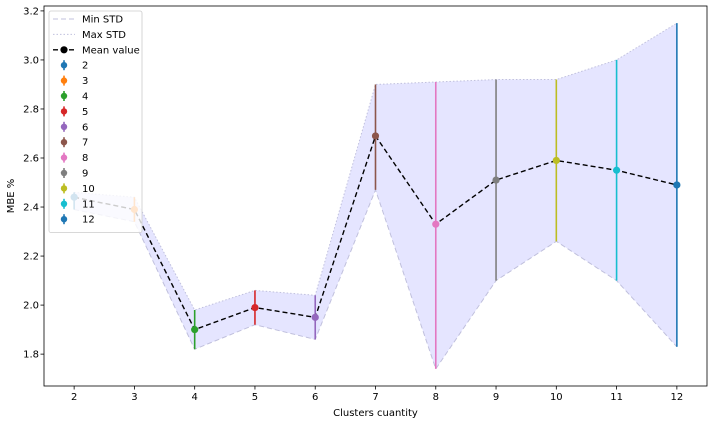 The image size is (712, 428). What do you see at coordinates (85, 97) in the screenshot?
I see `legend-label: 4` at bounding box center [85, 97].